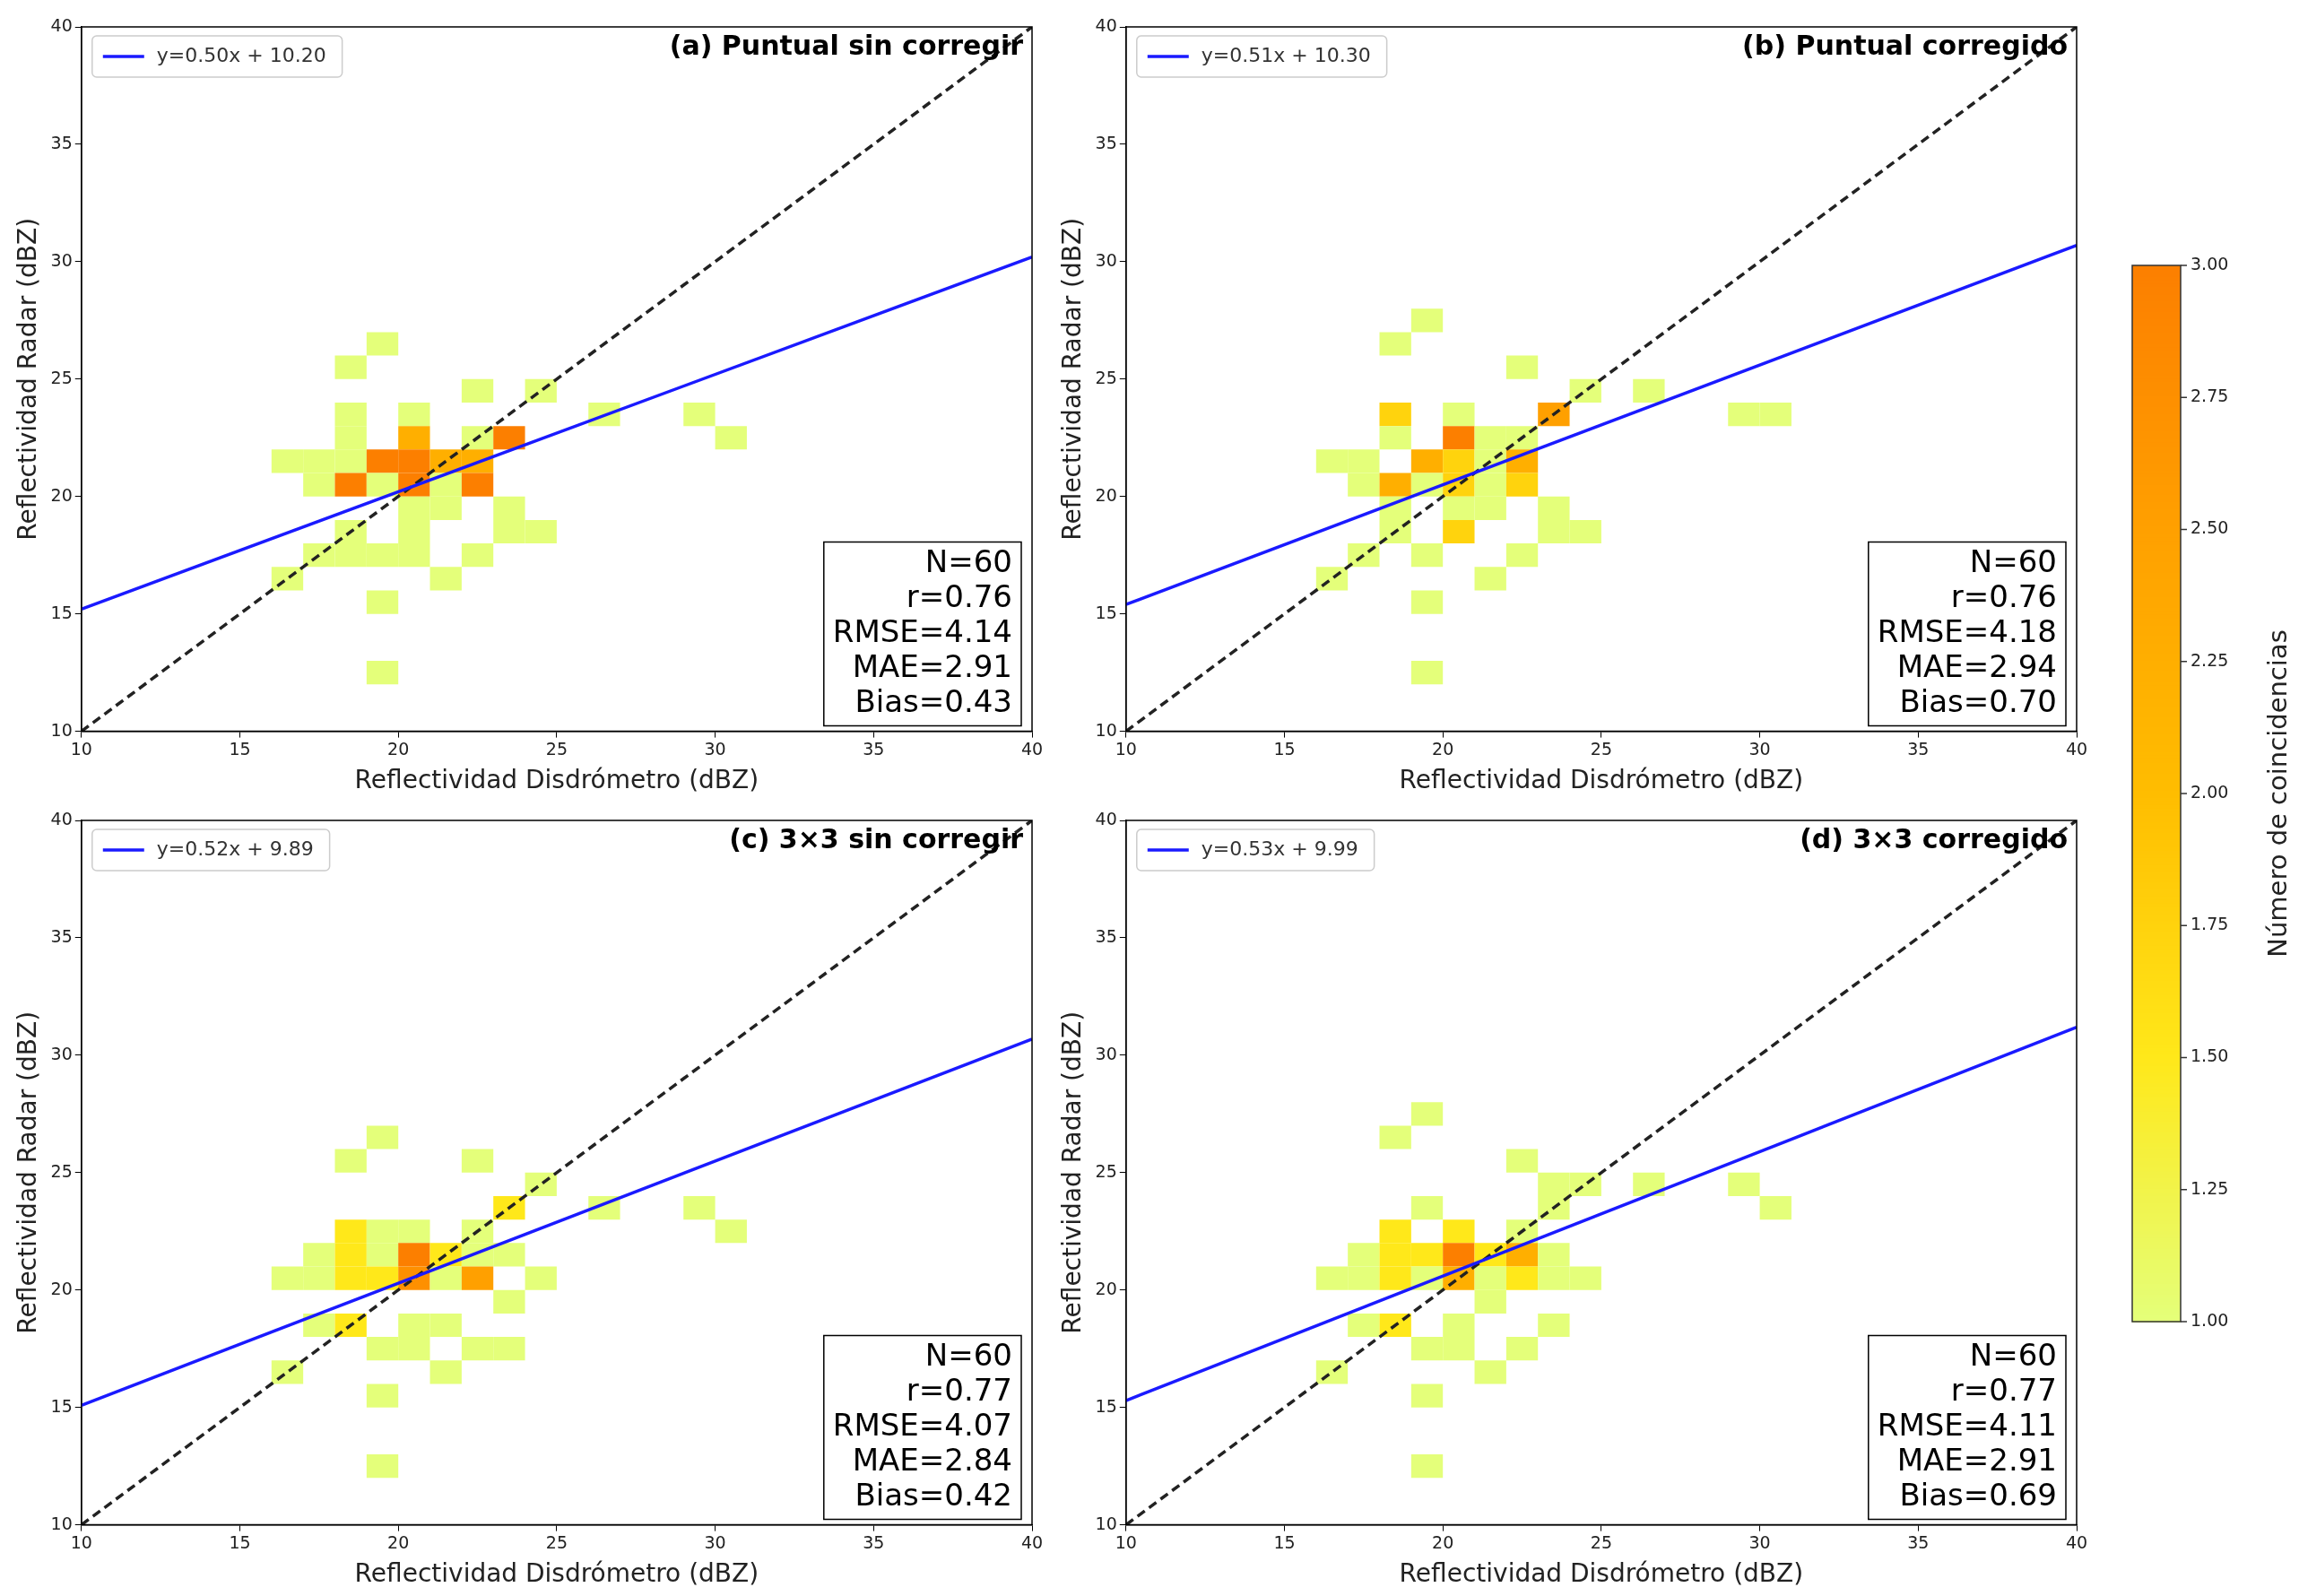 Image resolution: width=2299 pixels, height=1596 pixels. I want to click on color-bar-label: 2.75, so click(2210, 396).